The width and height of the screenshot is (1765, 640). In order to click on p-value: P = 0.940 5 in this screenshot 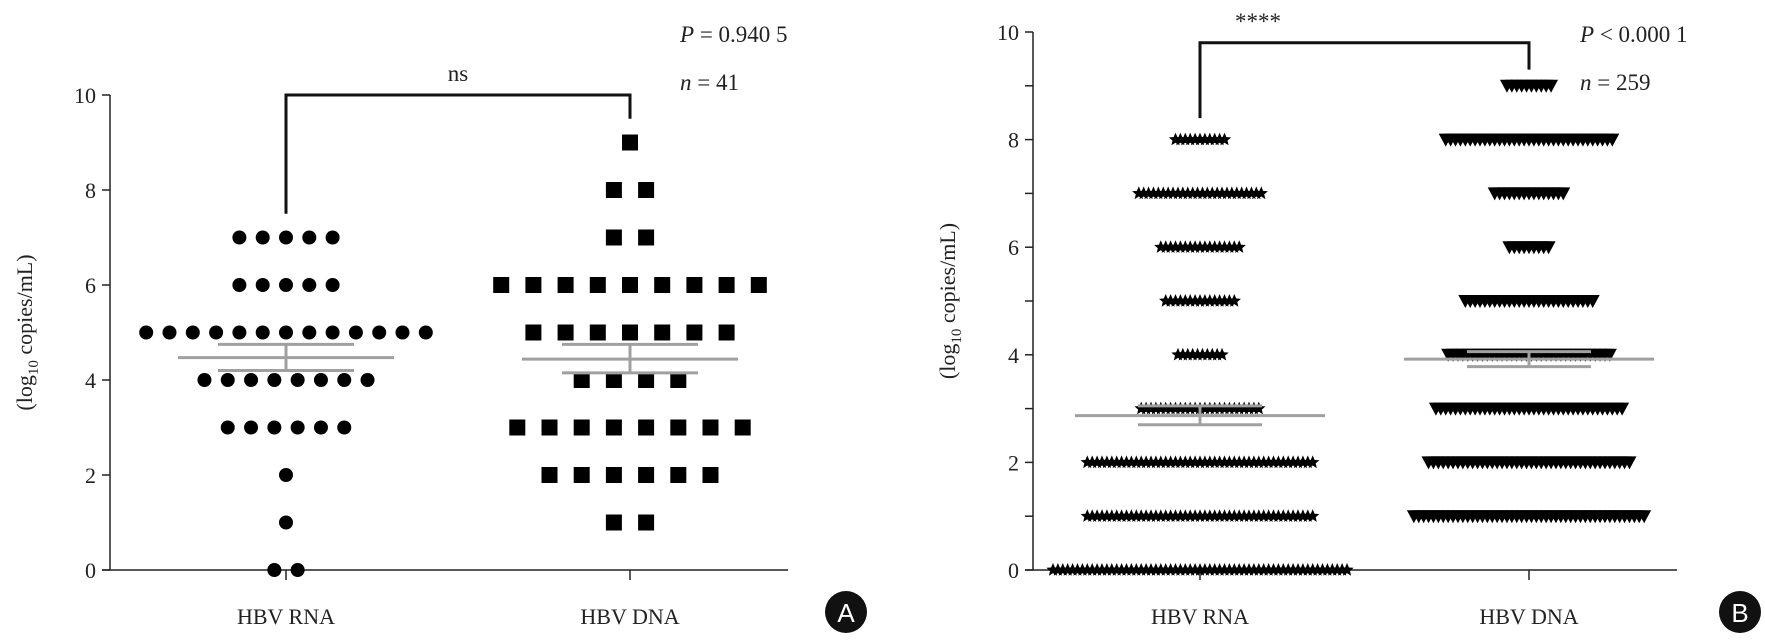, I will do `click(733, 34)`.